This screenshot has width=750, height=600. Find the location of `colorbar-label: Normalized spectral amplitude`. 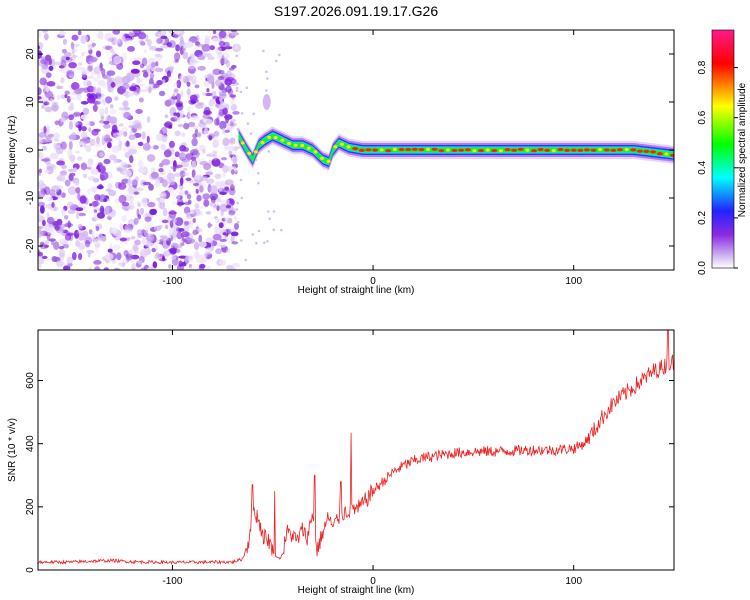

colorbar-label: Normalized spectral amplitude is located at coordinates (742, 149).